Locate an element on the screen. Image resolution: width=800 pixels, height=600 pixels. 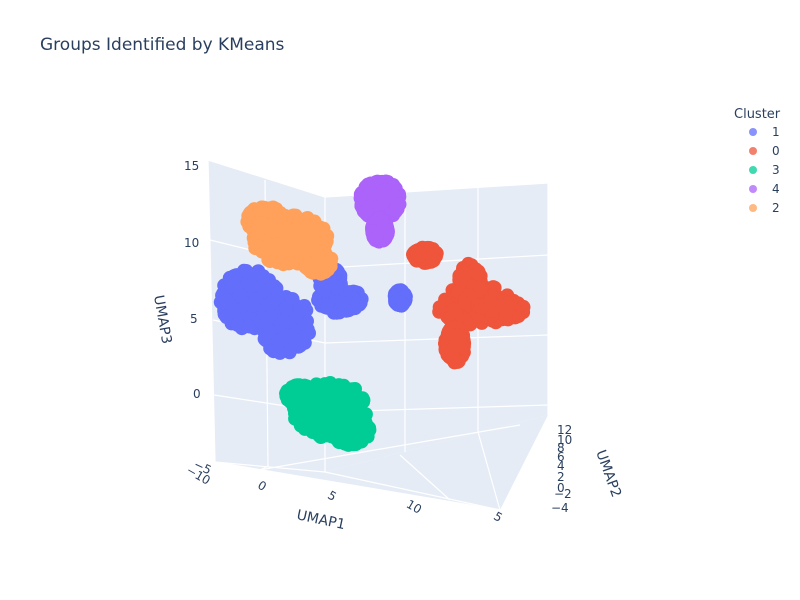
y-tick-label: 12 is located at coordinates (564, 430).